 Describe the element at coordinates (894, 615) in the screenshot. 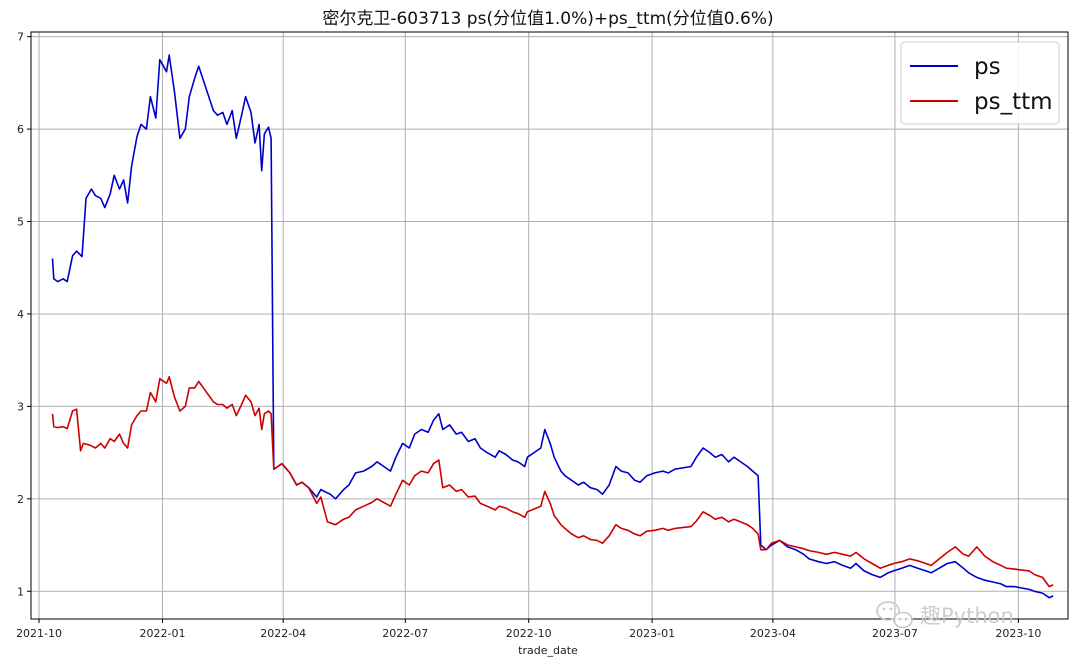

I see `wechat-icon` at that location.